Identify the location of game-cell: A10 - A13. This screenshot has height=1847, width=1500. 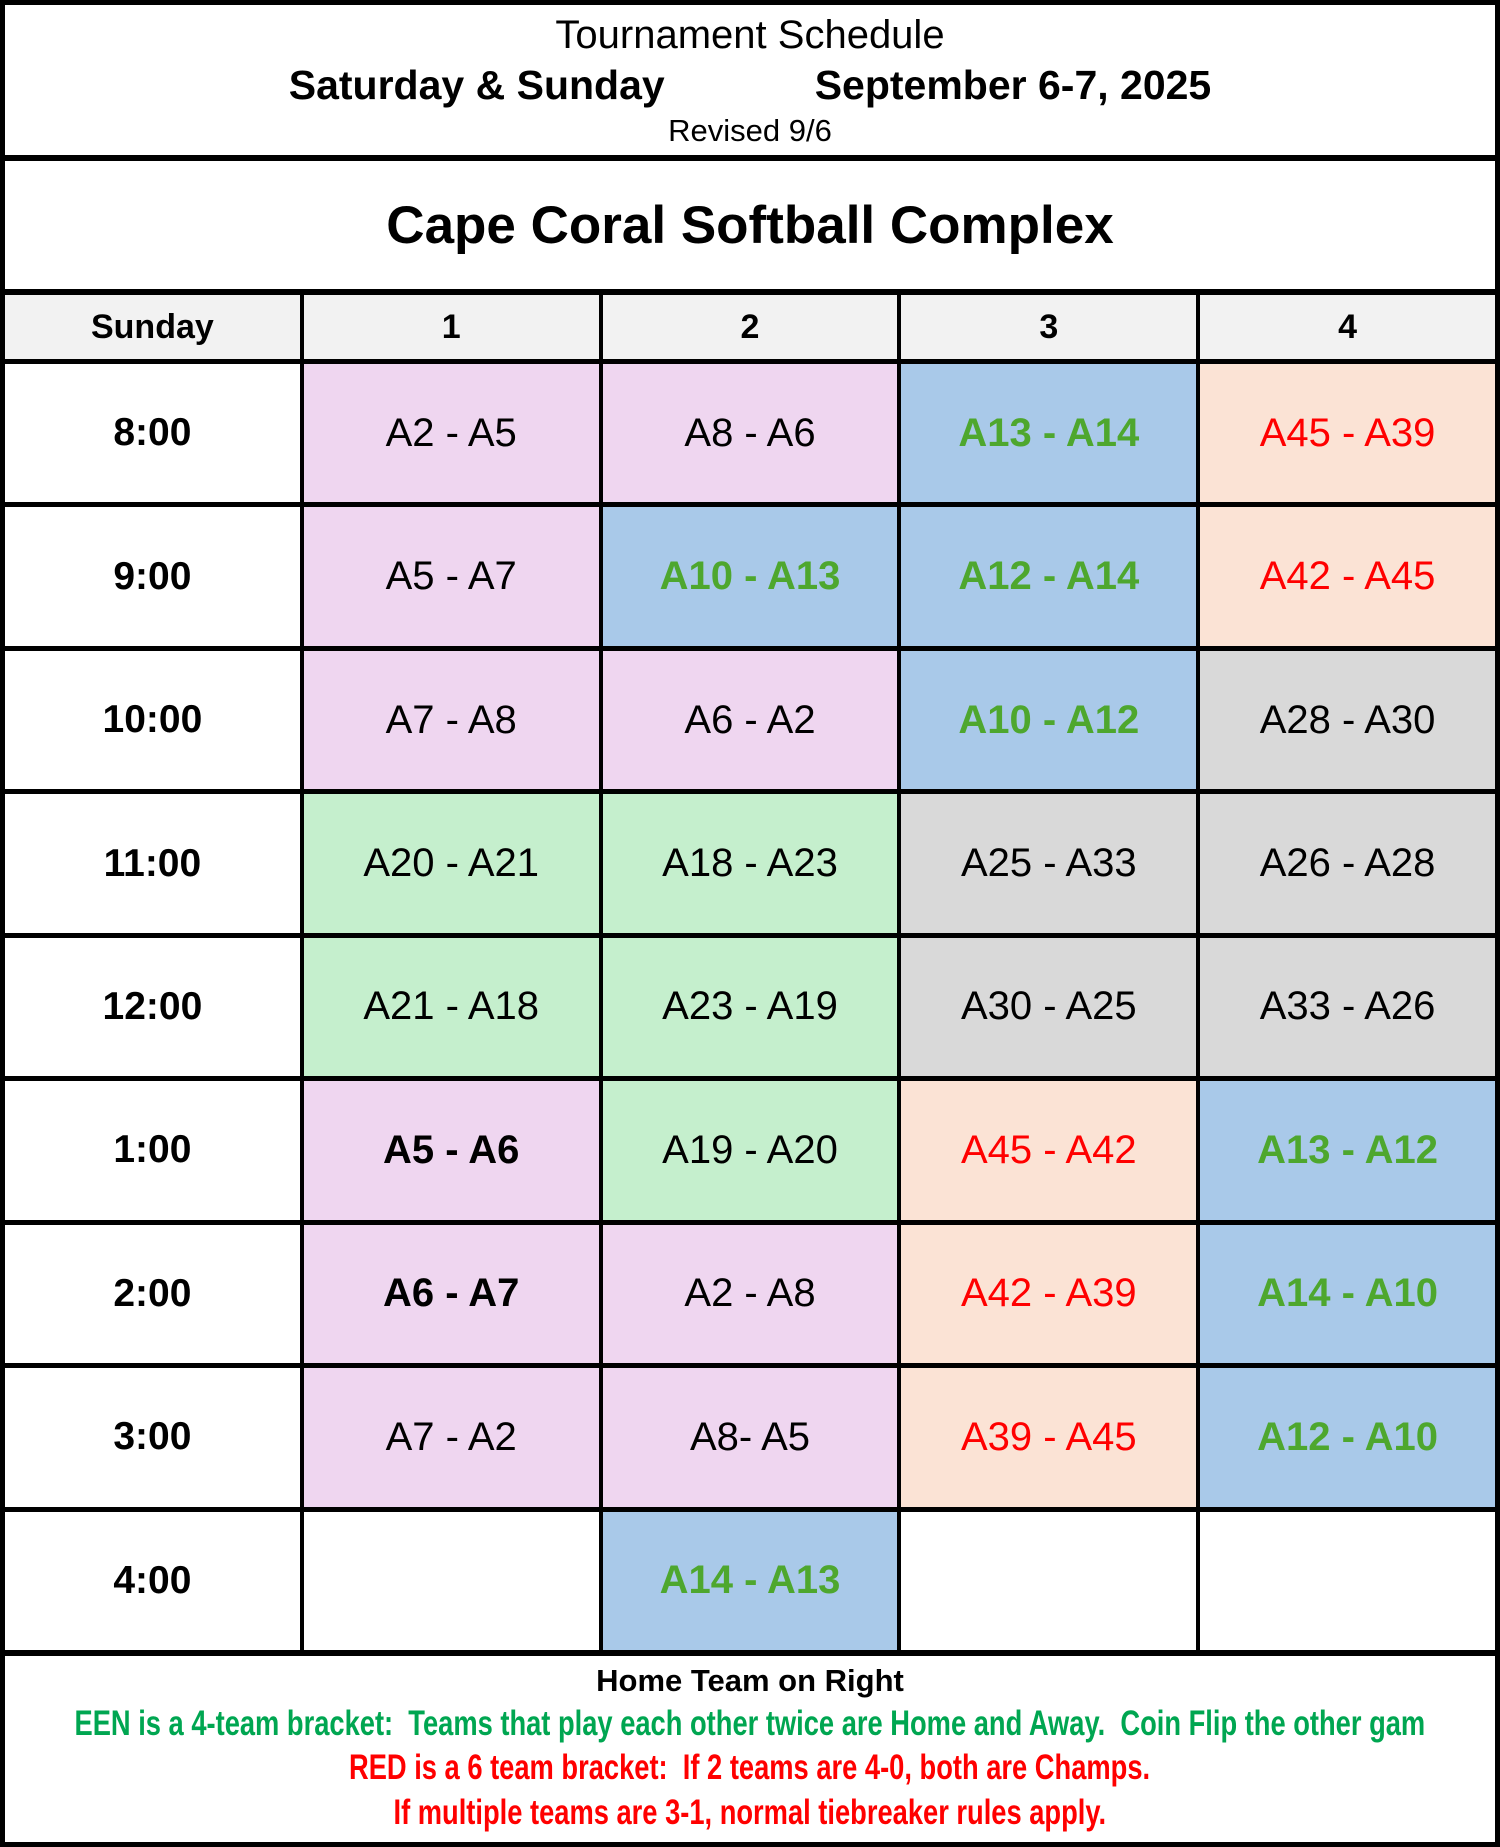
(750, 576).